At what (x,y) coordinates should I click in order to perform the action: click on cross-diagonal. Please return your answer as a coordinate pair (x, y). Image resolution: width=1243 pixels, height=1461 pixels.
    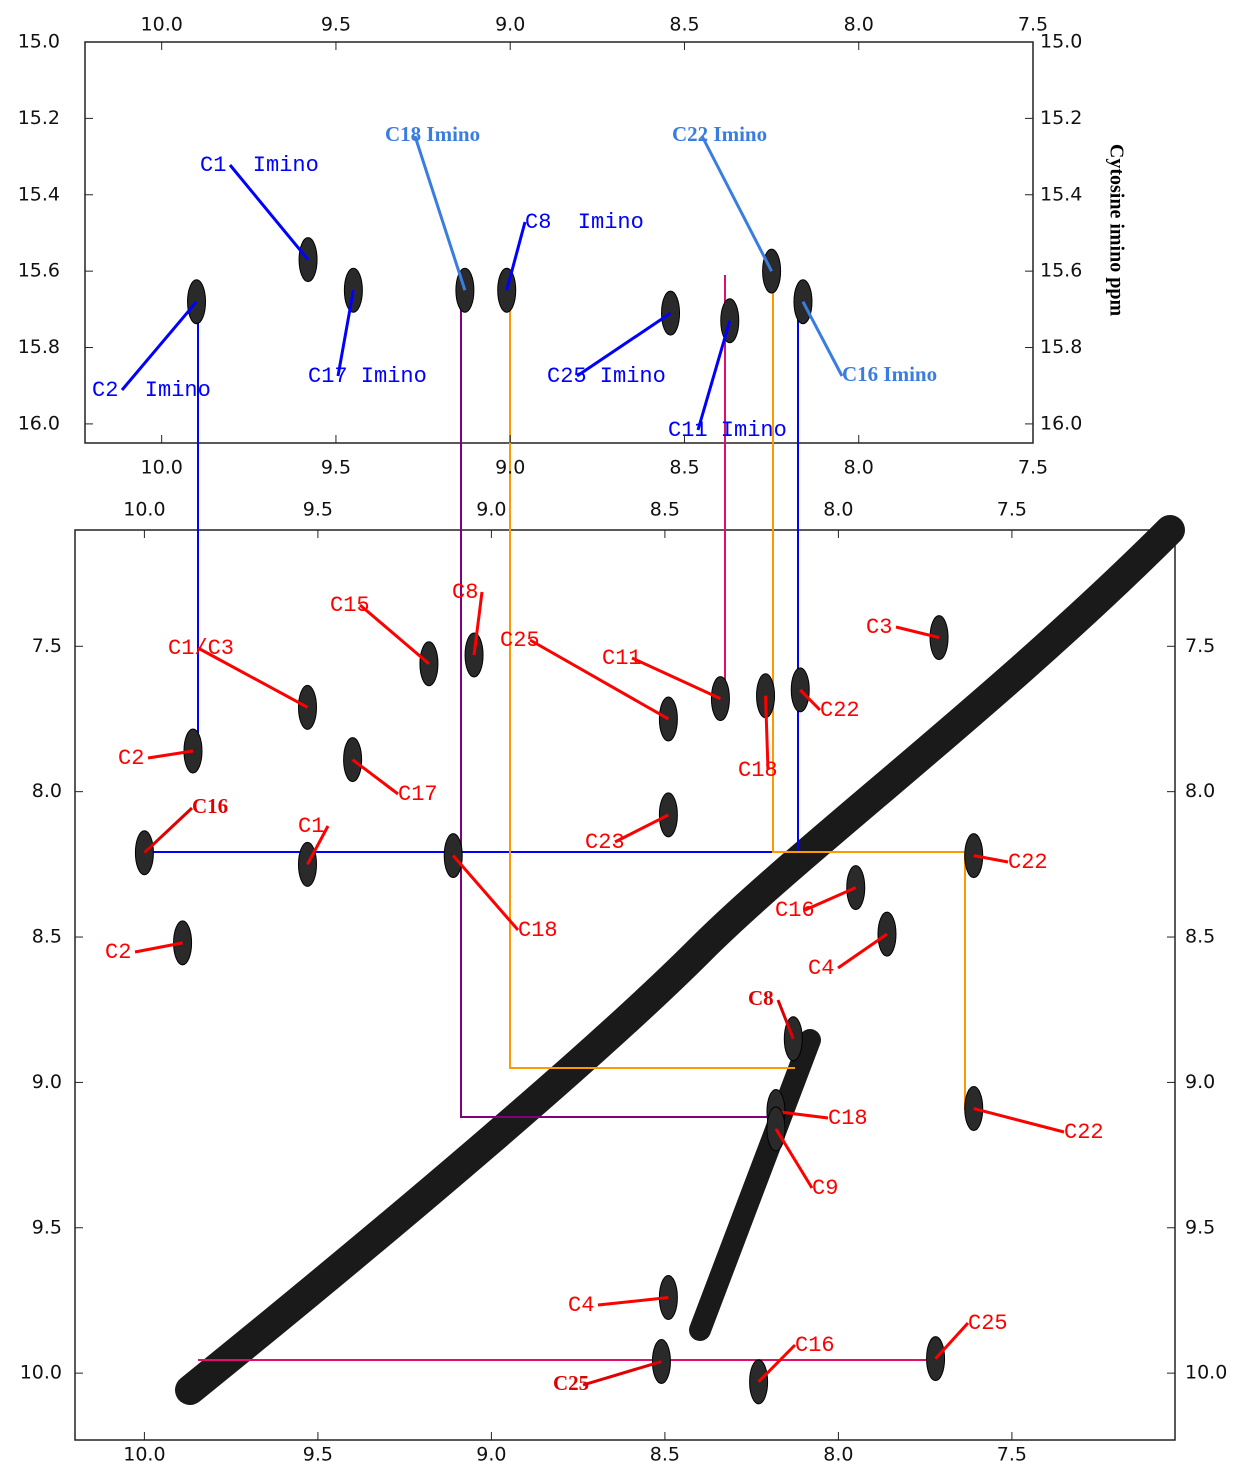
    Looking at the image, I should click on (755, 1185).